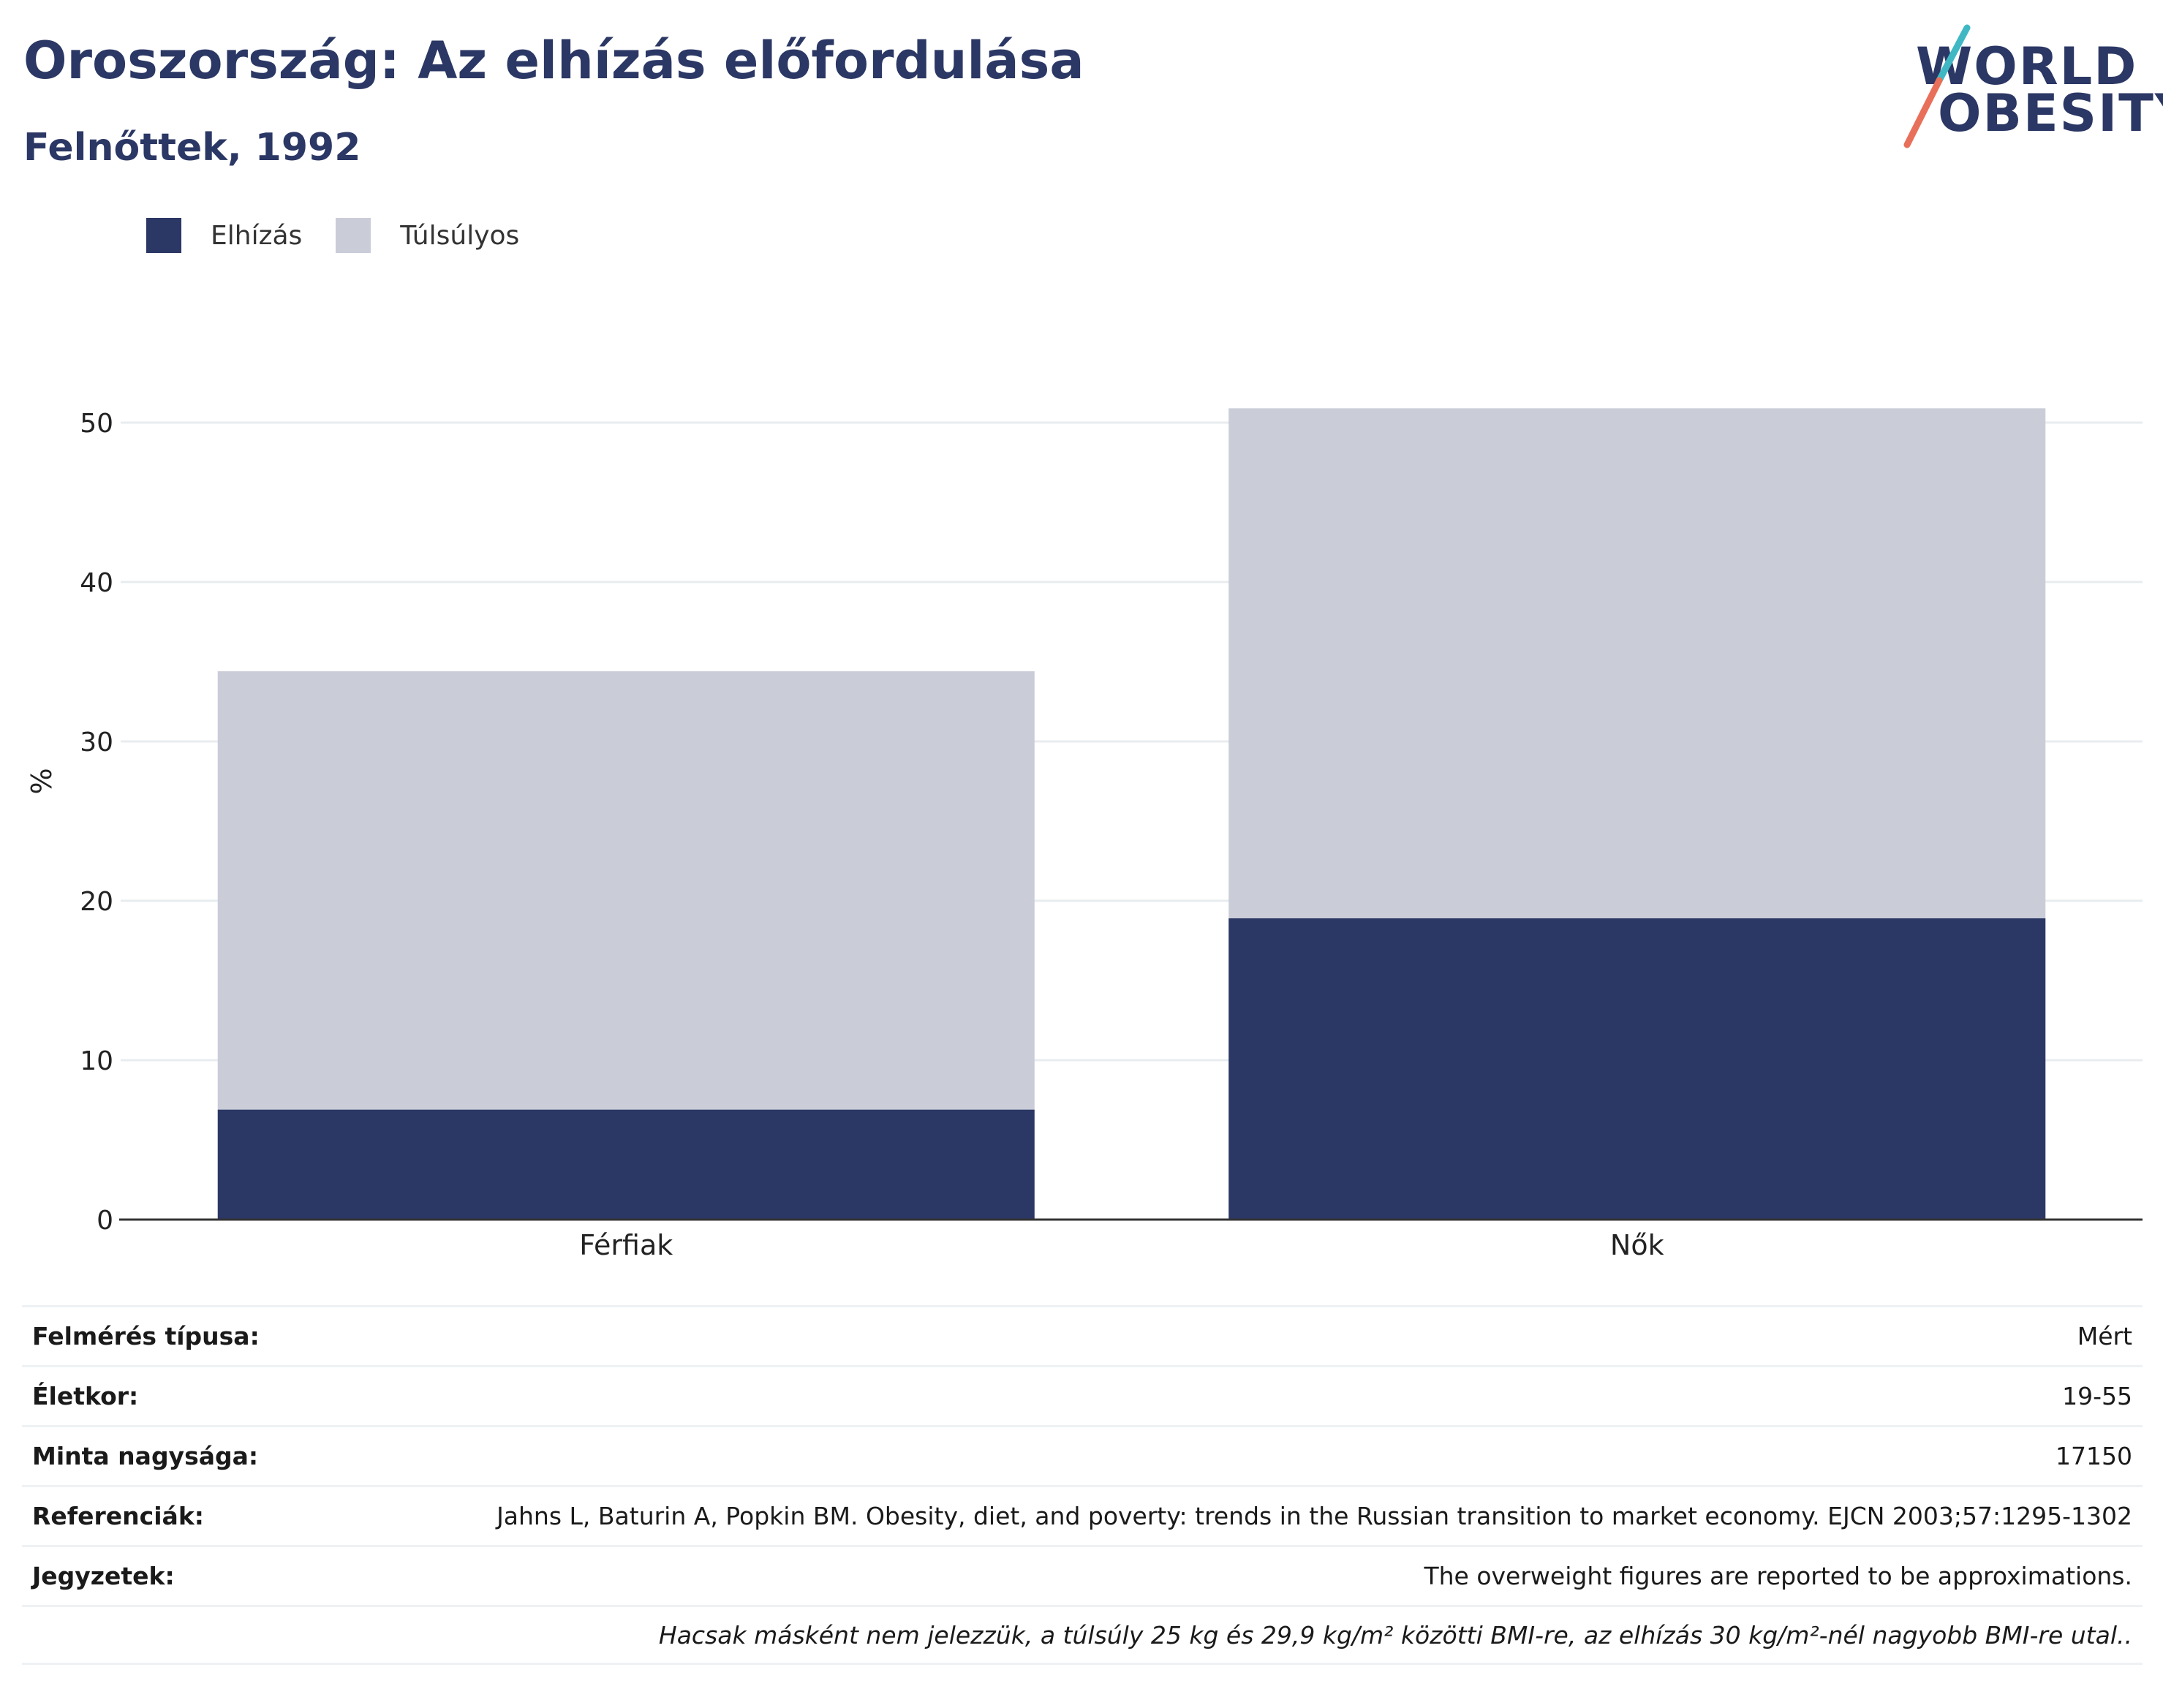 This screenshot has height=1708, width=2163. I want to click on meta-row-age: Életkor: 19-55, so click(1082, 1395).